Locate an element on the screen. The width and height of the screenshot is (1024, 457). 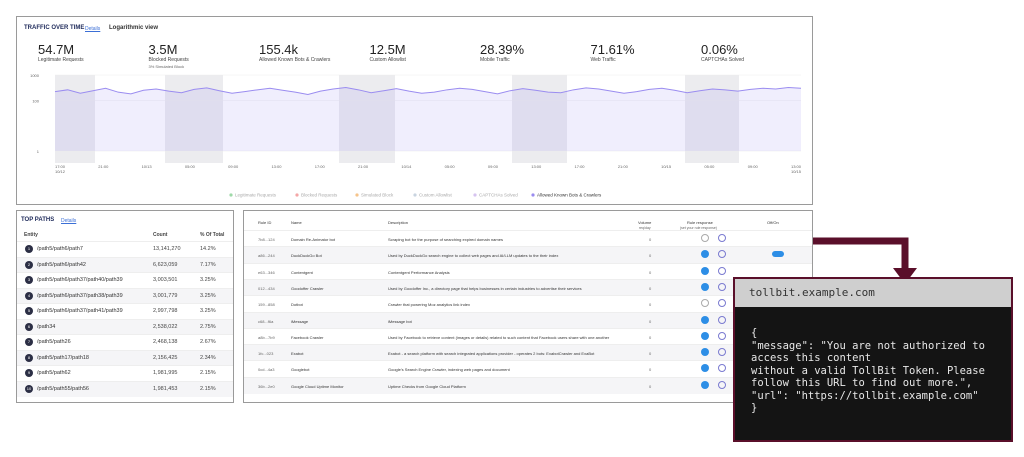
rule-desc: Contentgent Performance Analysis is located at coordinates (419, 272).